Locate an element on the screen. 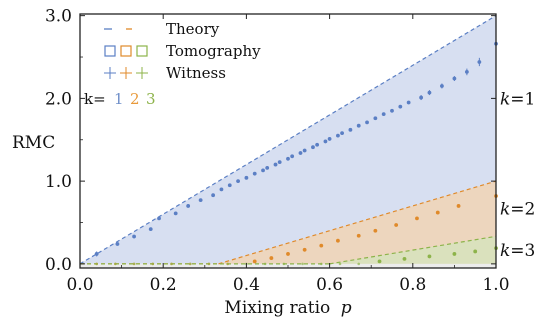 Image resolution: width=552 pixels, height=323 pixels. x-tick-label: 1.0 is located at coordinates (495, 285).